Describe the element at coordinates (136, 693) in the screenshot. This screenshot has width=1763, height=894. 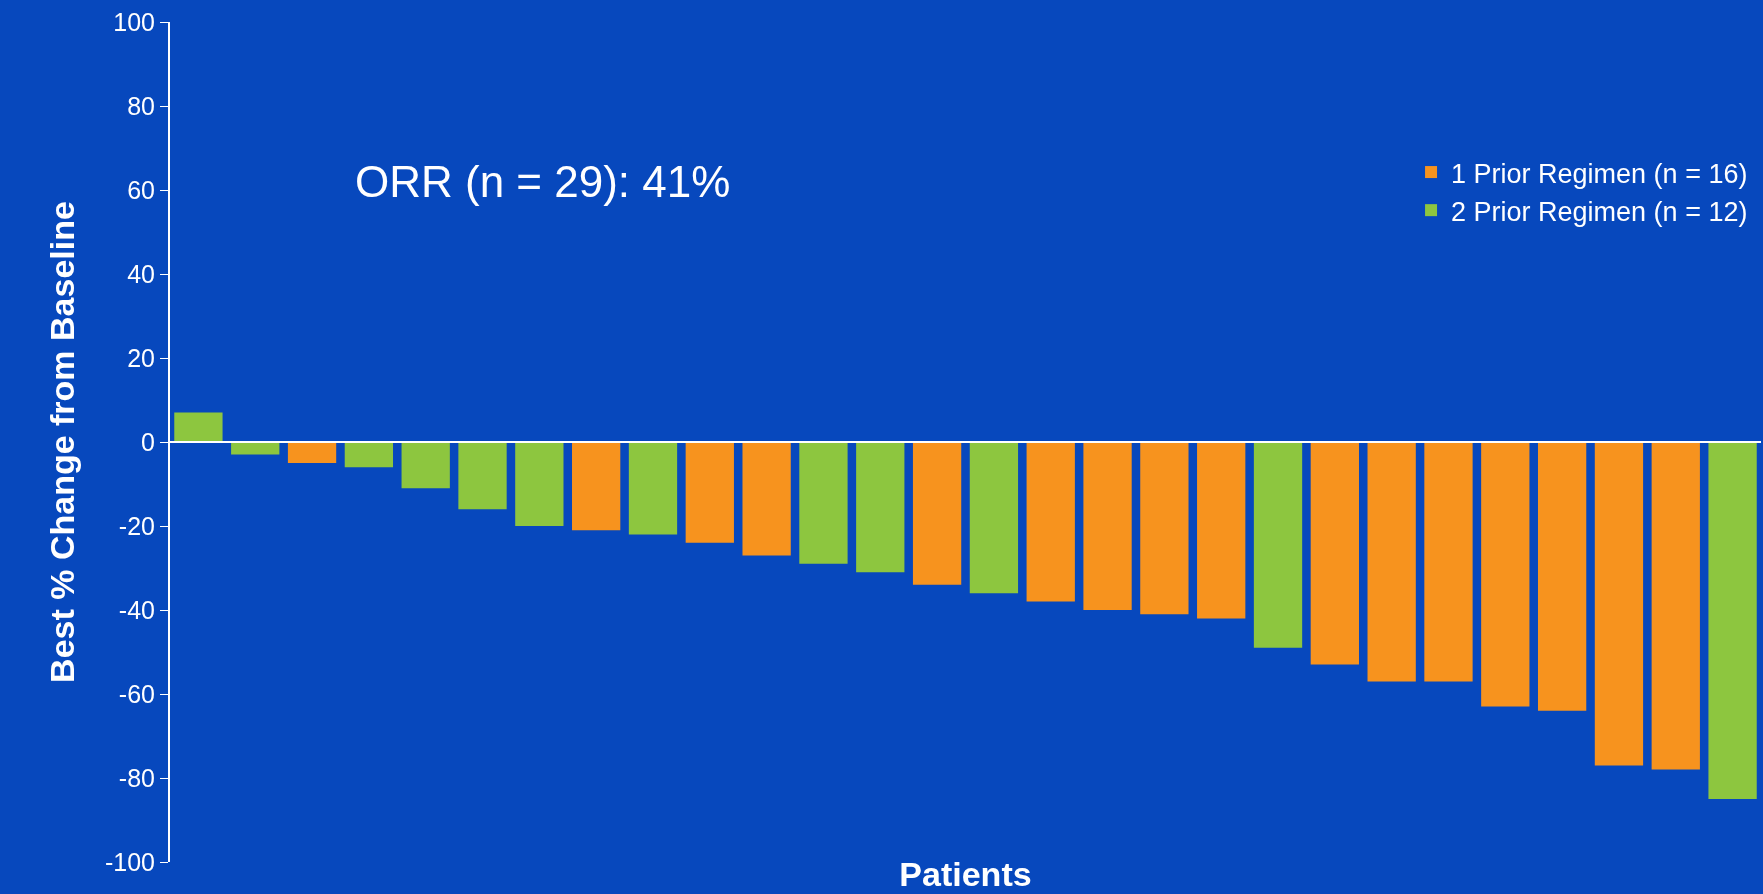
I see `y-tick-label: -60` at that location.